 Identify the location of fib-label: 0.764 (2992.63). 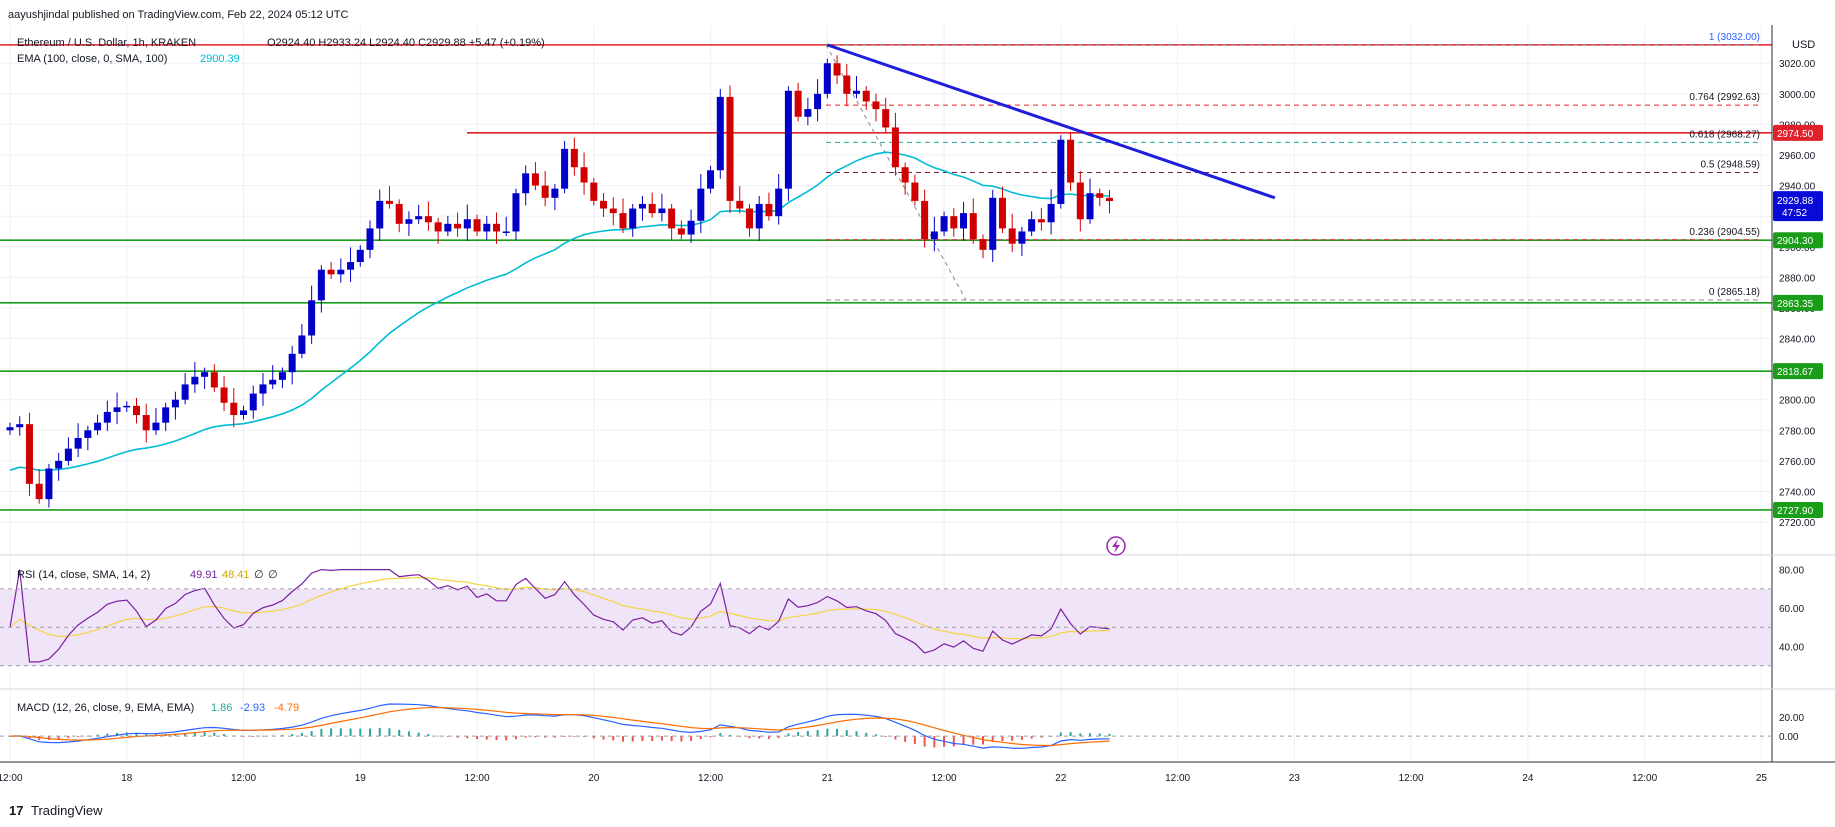
(1724, 97).